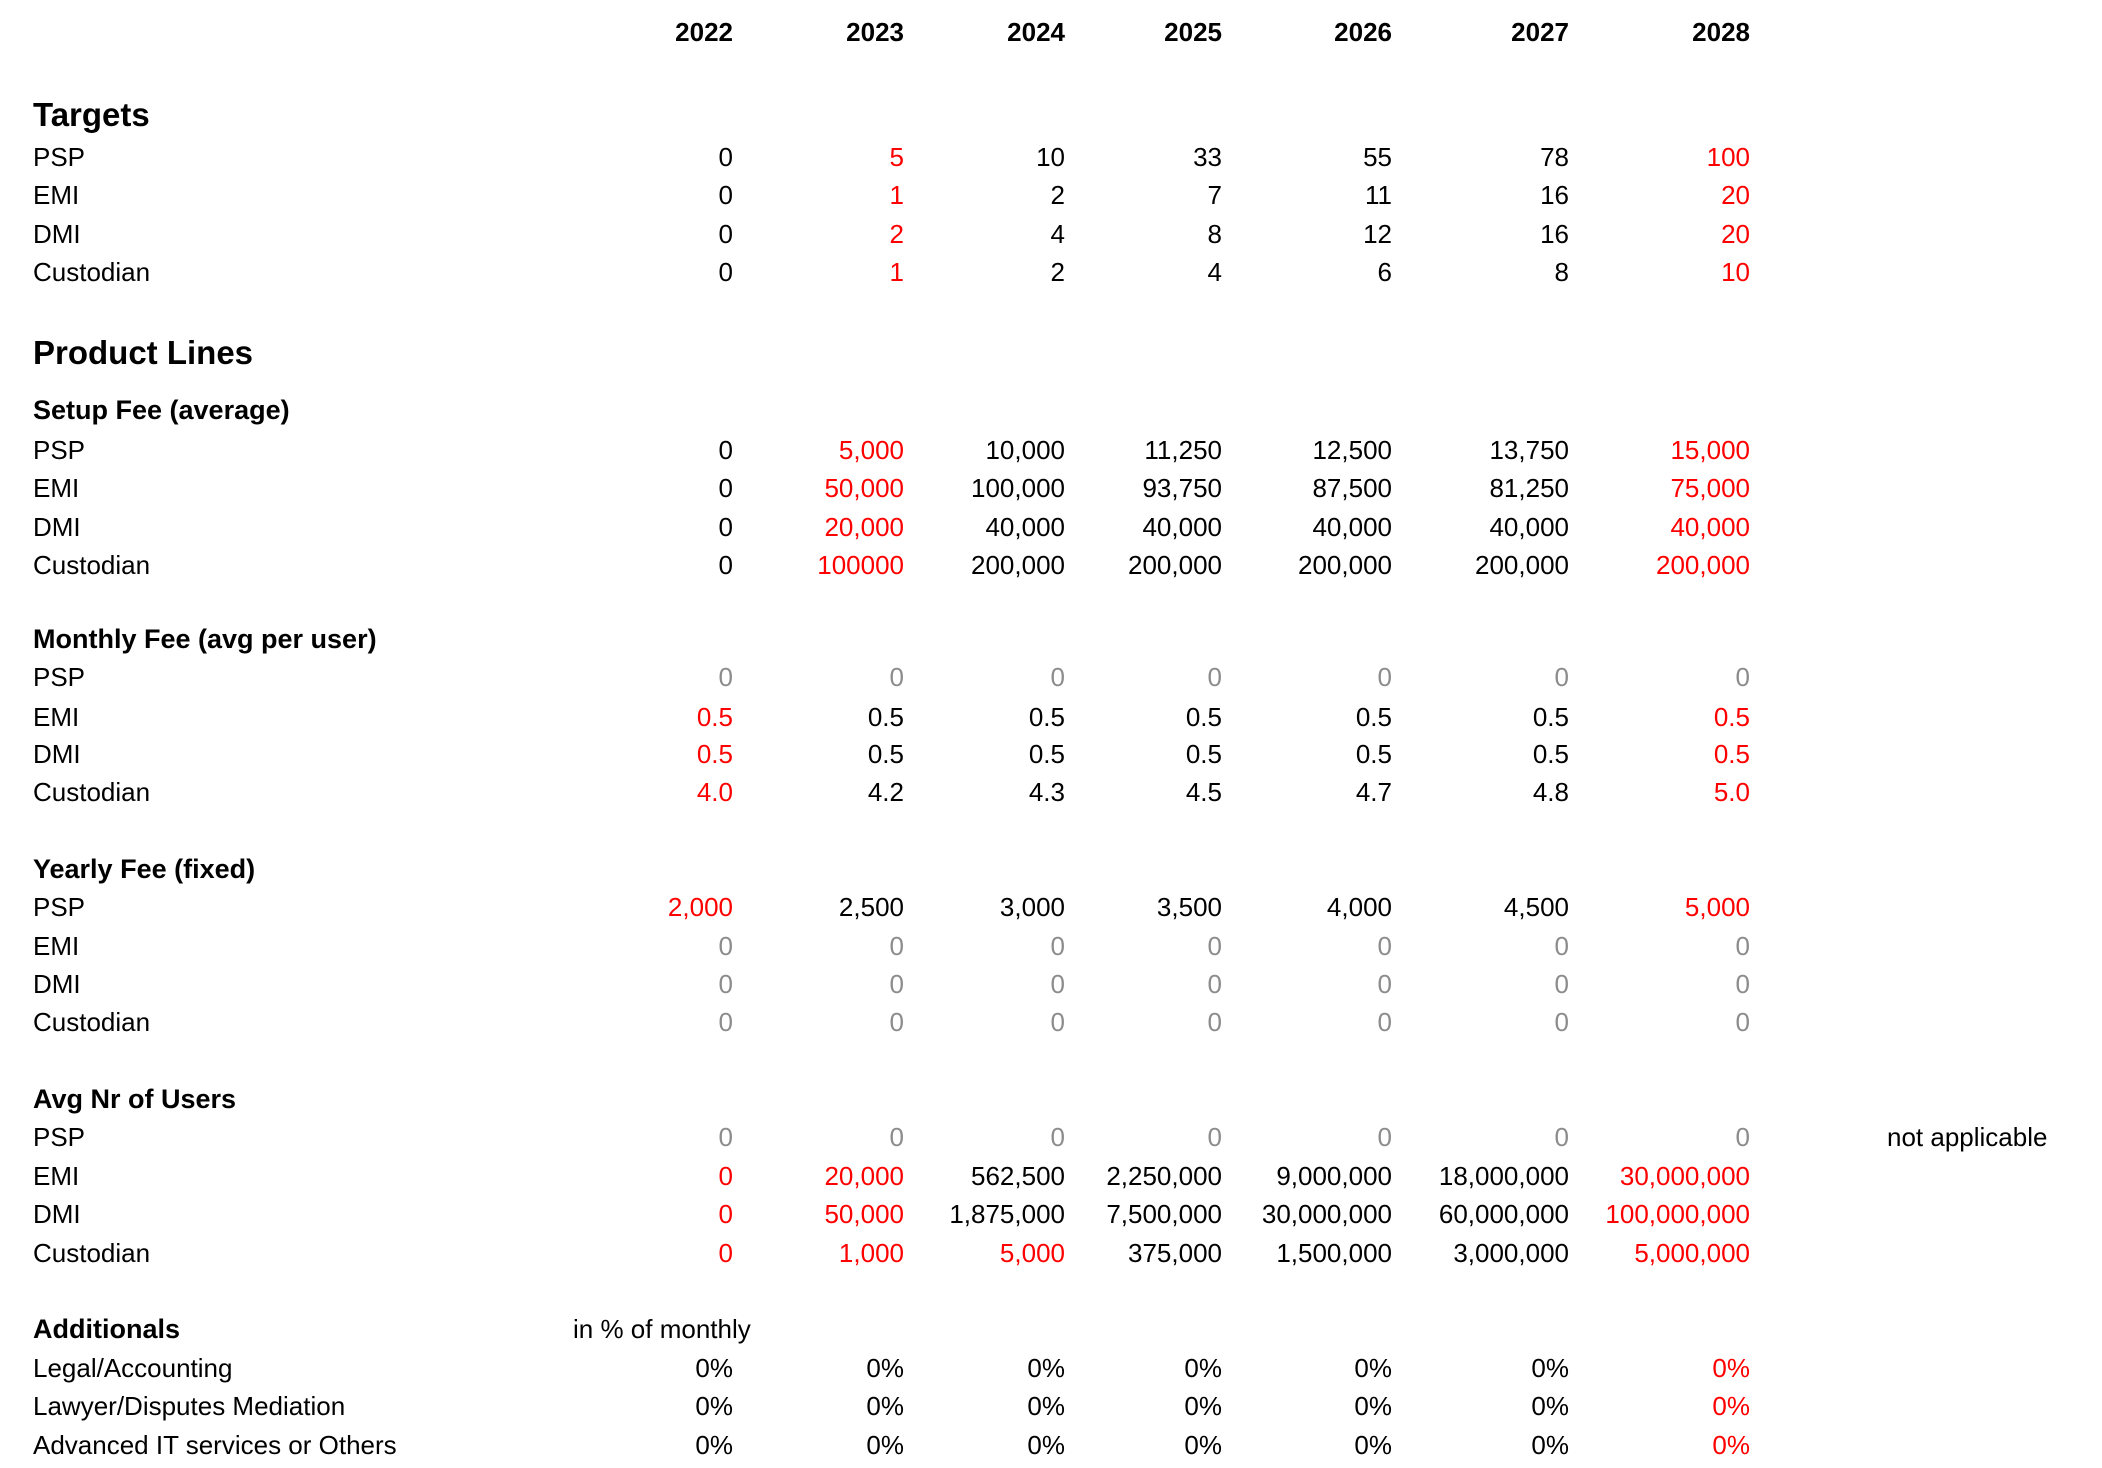 The image size is (2102, 1468). Describe the element at coordinates (1175, 1253) in the screenshot. I see `cell-value: 375,000` at that location.